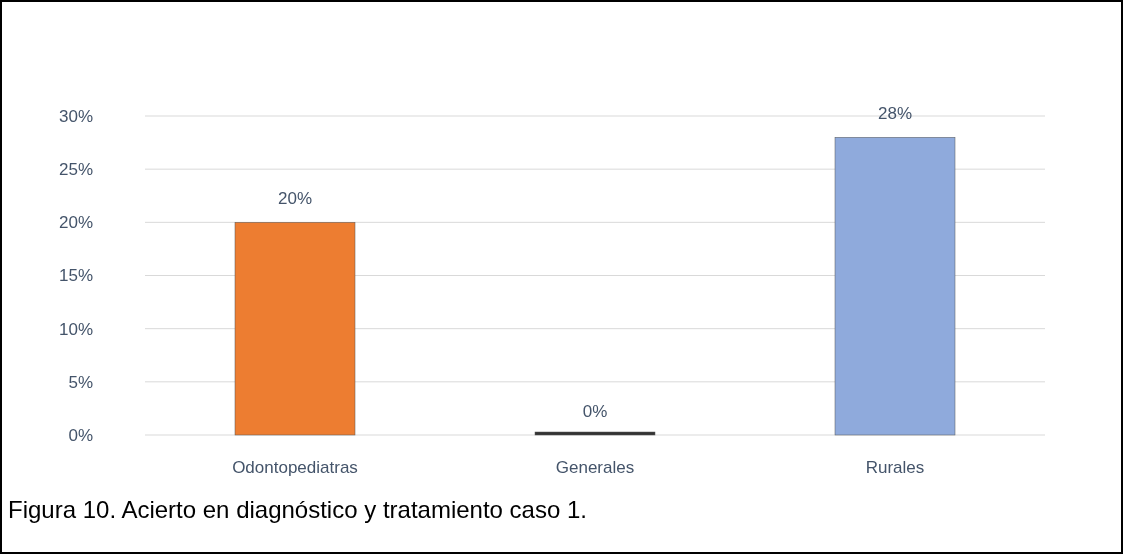 The width and height of the screenshot is (1123, 554). What do you see at coordinates (75, 329) in the screenshot?
I see `y-tick-label: 10%` at bounding box center [75, 329].